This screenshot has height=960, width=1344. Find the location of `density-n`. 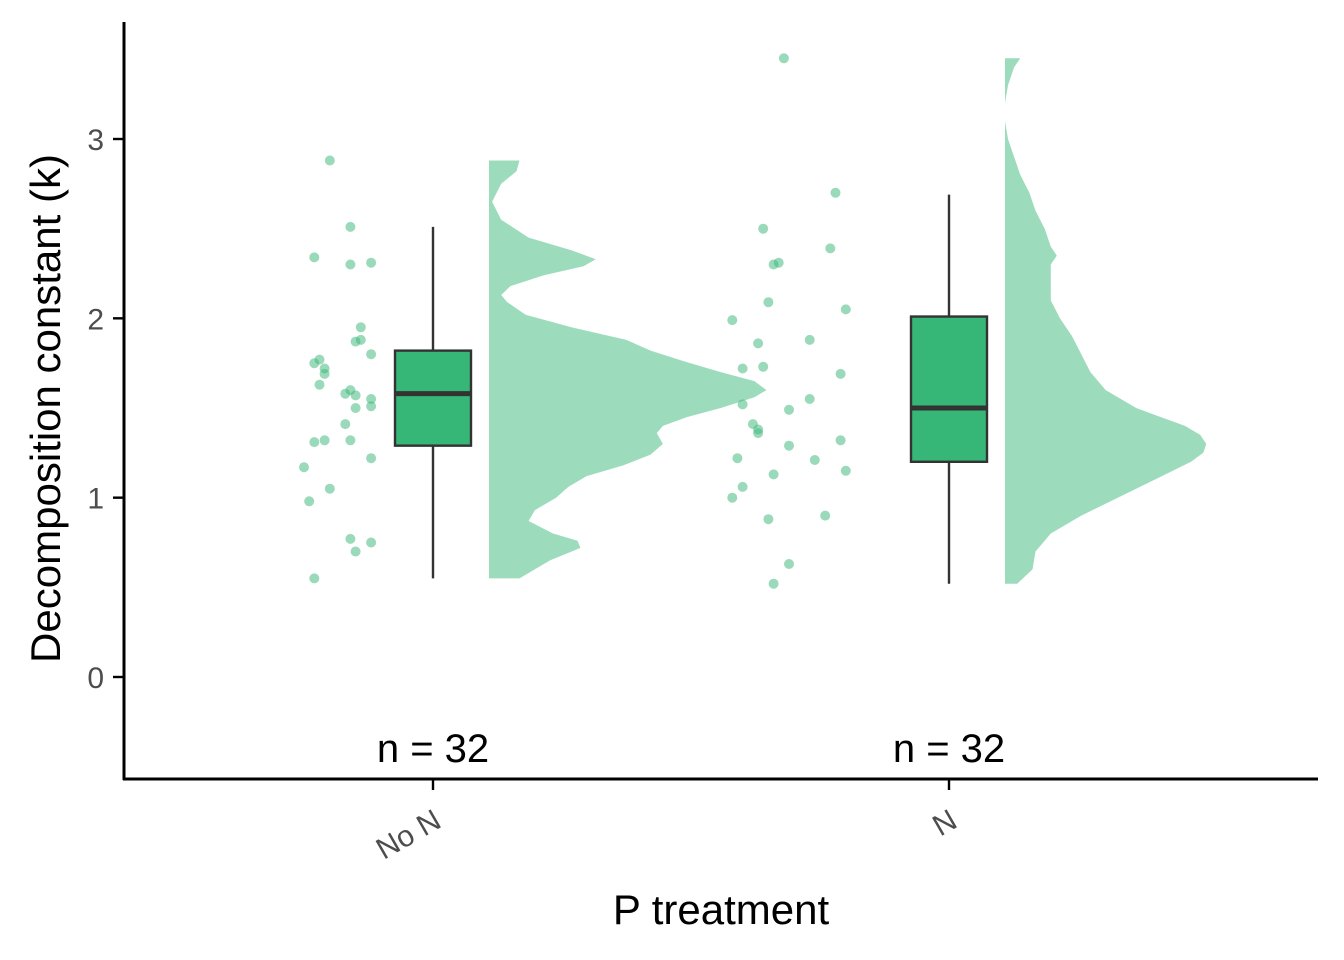

density-n is located at coordinates (1106, 321).